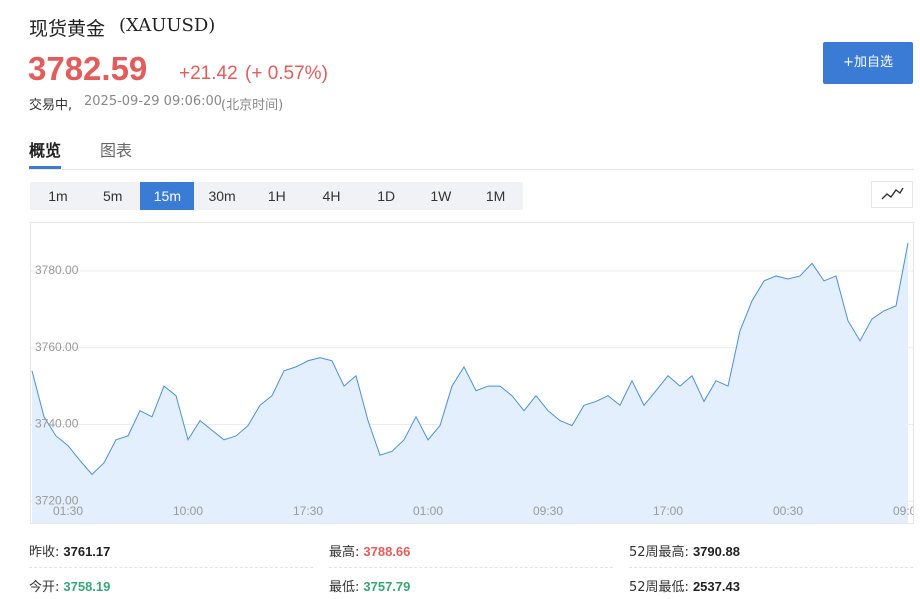  Describe the element at coordinates (441, 196) in the screenshot. I see `interval-button: 1W` at that location.